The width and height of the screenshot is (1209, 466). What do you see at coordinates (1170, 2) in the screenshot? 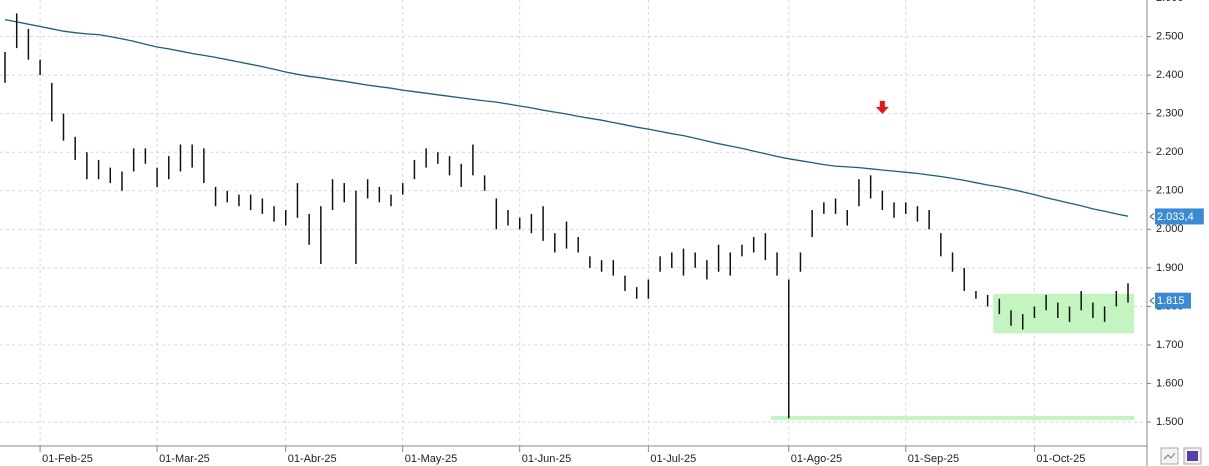
I see `y-tick-label: 2.600` at bounding box center [1170, 2].